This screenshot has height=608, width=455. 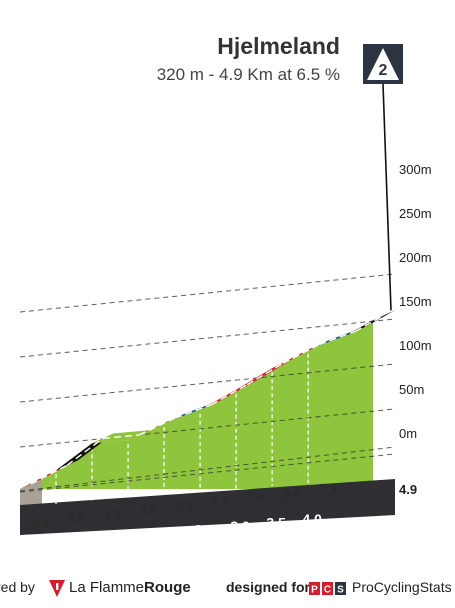 I want to click on elevation-tick-label: 200m, so click(x=415, y=257).